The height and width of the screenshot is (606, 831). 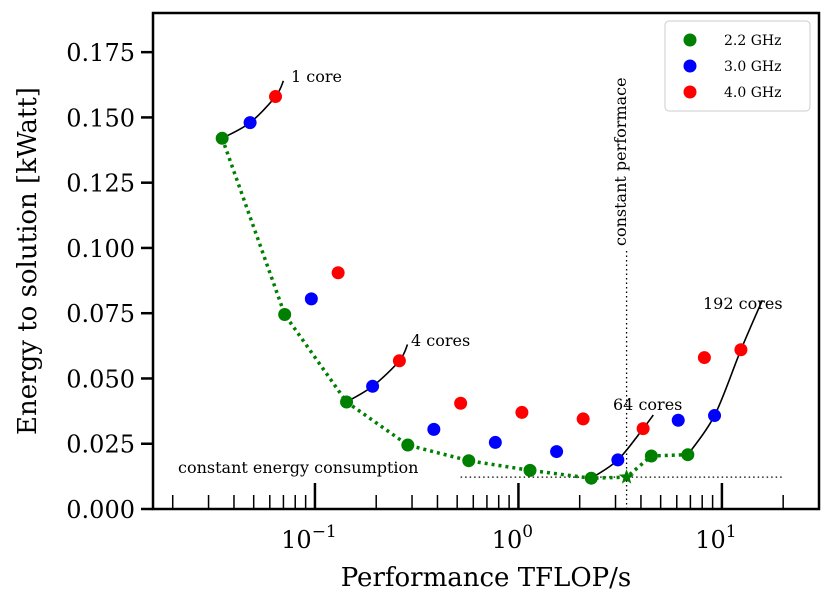 What do you see at coordinates (495, 518) in the screenshot?
I see `x-axis-ticks: 10⁻¹ 10⁰ 10¹` at bounding box center [495, 518].